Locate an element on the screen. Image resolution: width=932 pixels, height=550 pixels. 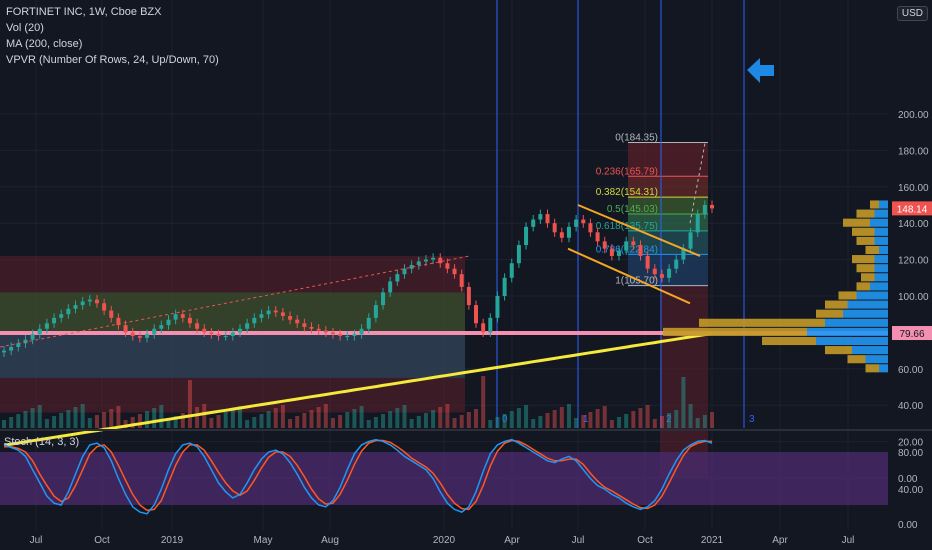
last-price-value: 148.14 is located at coordinates (912, 209).